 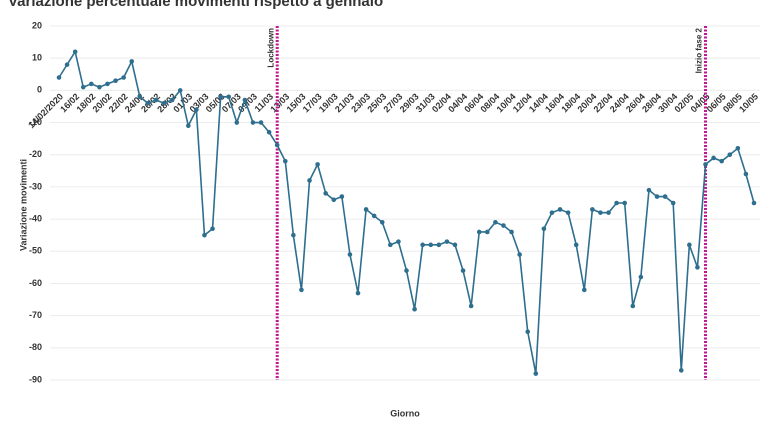 What do you see at coordinates (35, 122) in the screenshot?
I see `y-tick-label: -10` at bounding box center [35, 122].